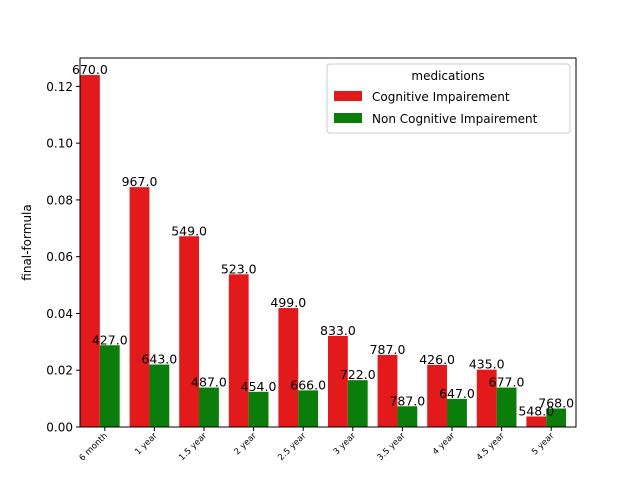 The image size is (640, 480). I want to click on legend-title: medications, so click(447, 76).